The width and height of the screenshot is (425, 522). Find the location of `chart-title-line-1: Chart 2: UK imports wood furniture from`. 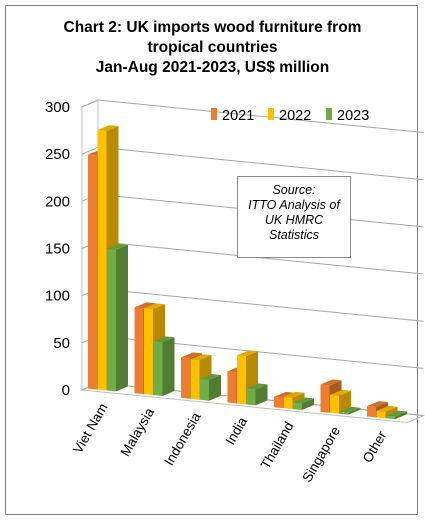

chart-title-line-1: Chart 2: UK imports wood furniture from is located at coordinates (212, 27).